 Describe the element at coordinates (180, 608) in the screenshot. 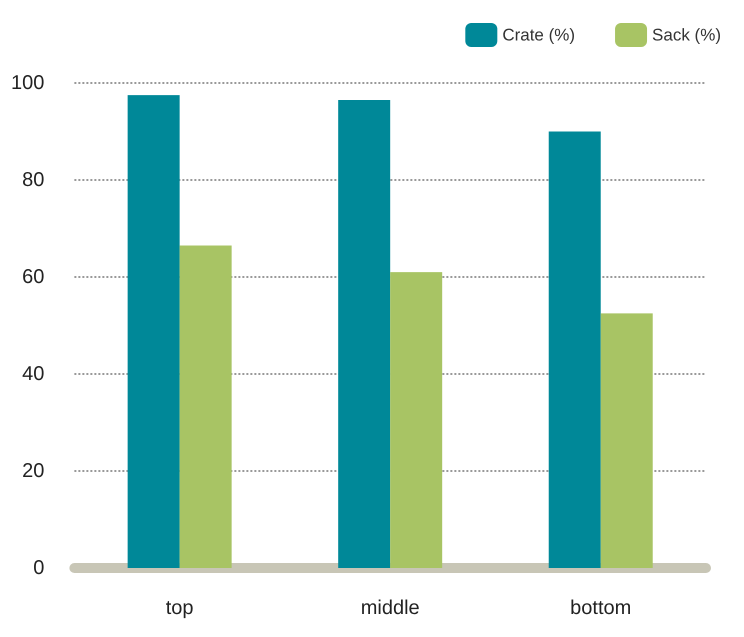

I see `x-tick-label: top` at that location.